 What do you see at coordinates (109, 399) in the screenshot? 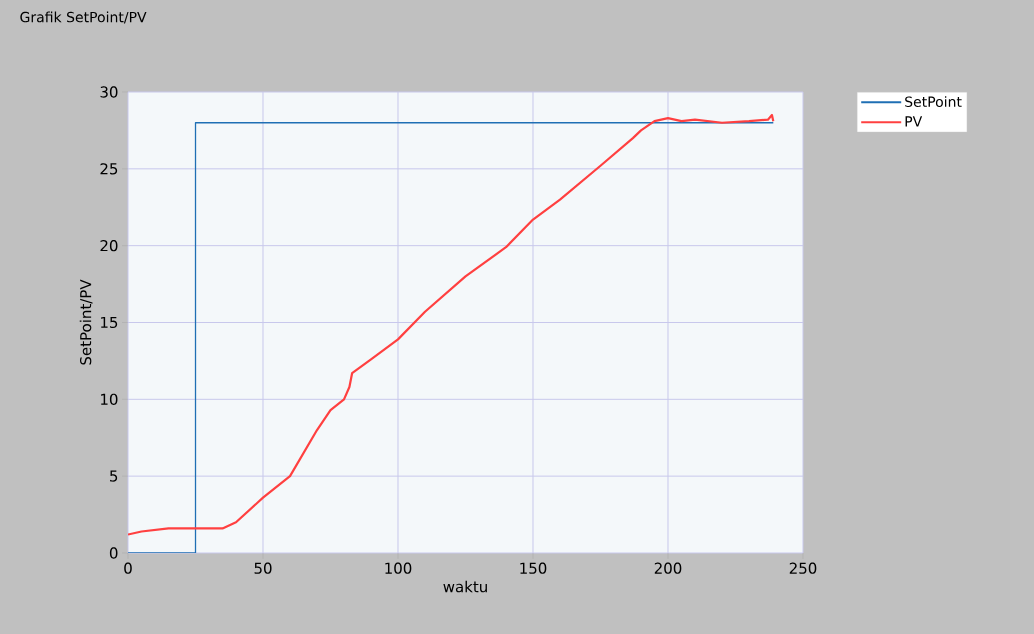
I see `y-tick-label: 10` at bounding box center [109, 399].